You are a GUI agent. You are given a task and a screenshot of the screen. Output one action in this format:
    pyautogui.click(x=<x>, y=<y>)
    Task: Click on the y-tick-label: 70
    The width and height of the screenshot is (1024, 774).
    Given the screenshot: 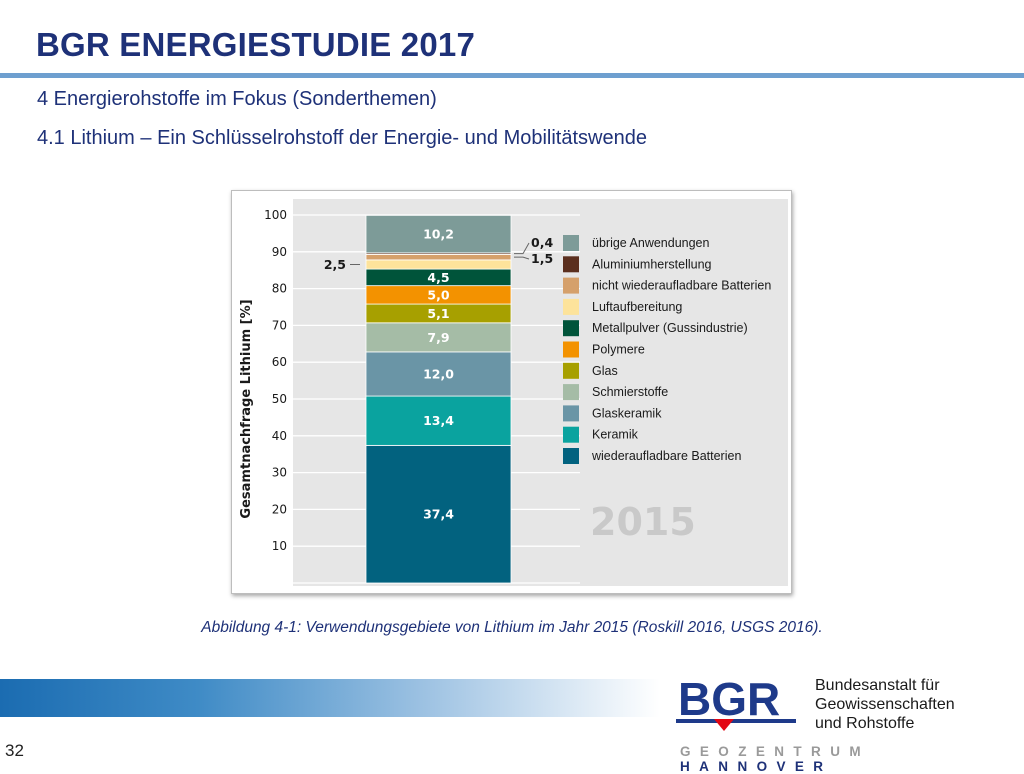 What is the action you would take?
    pyautogui.click(x=279, y=325)
    